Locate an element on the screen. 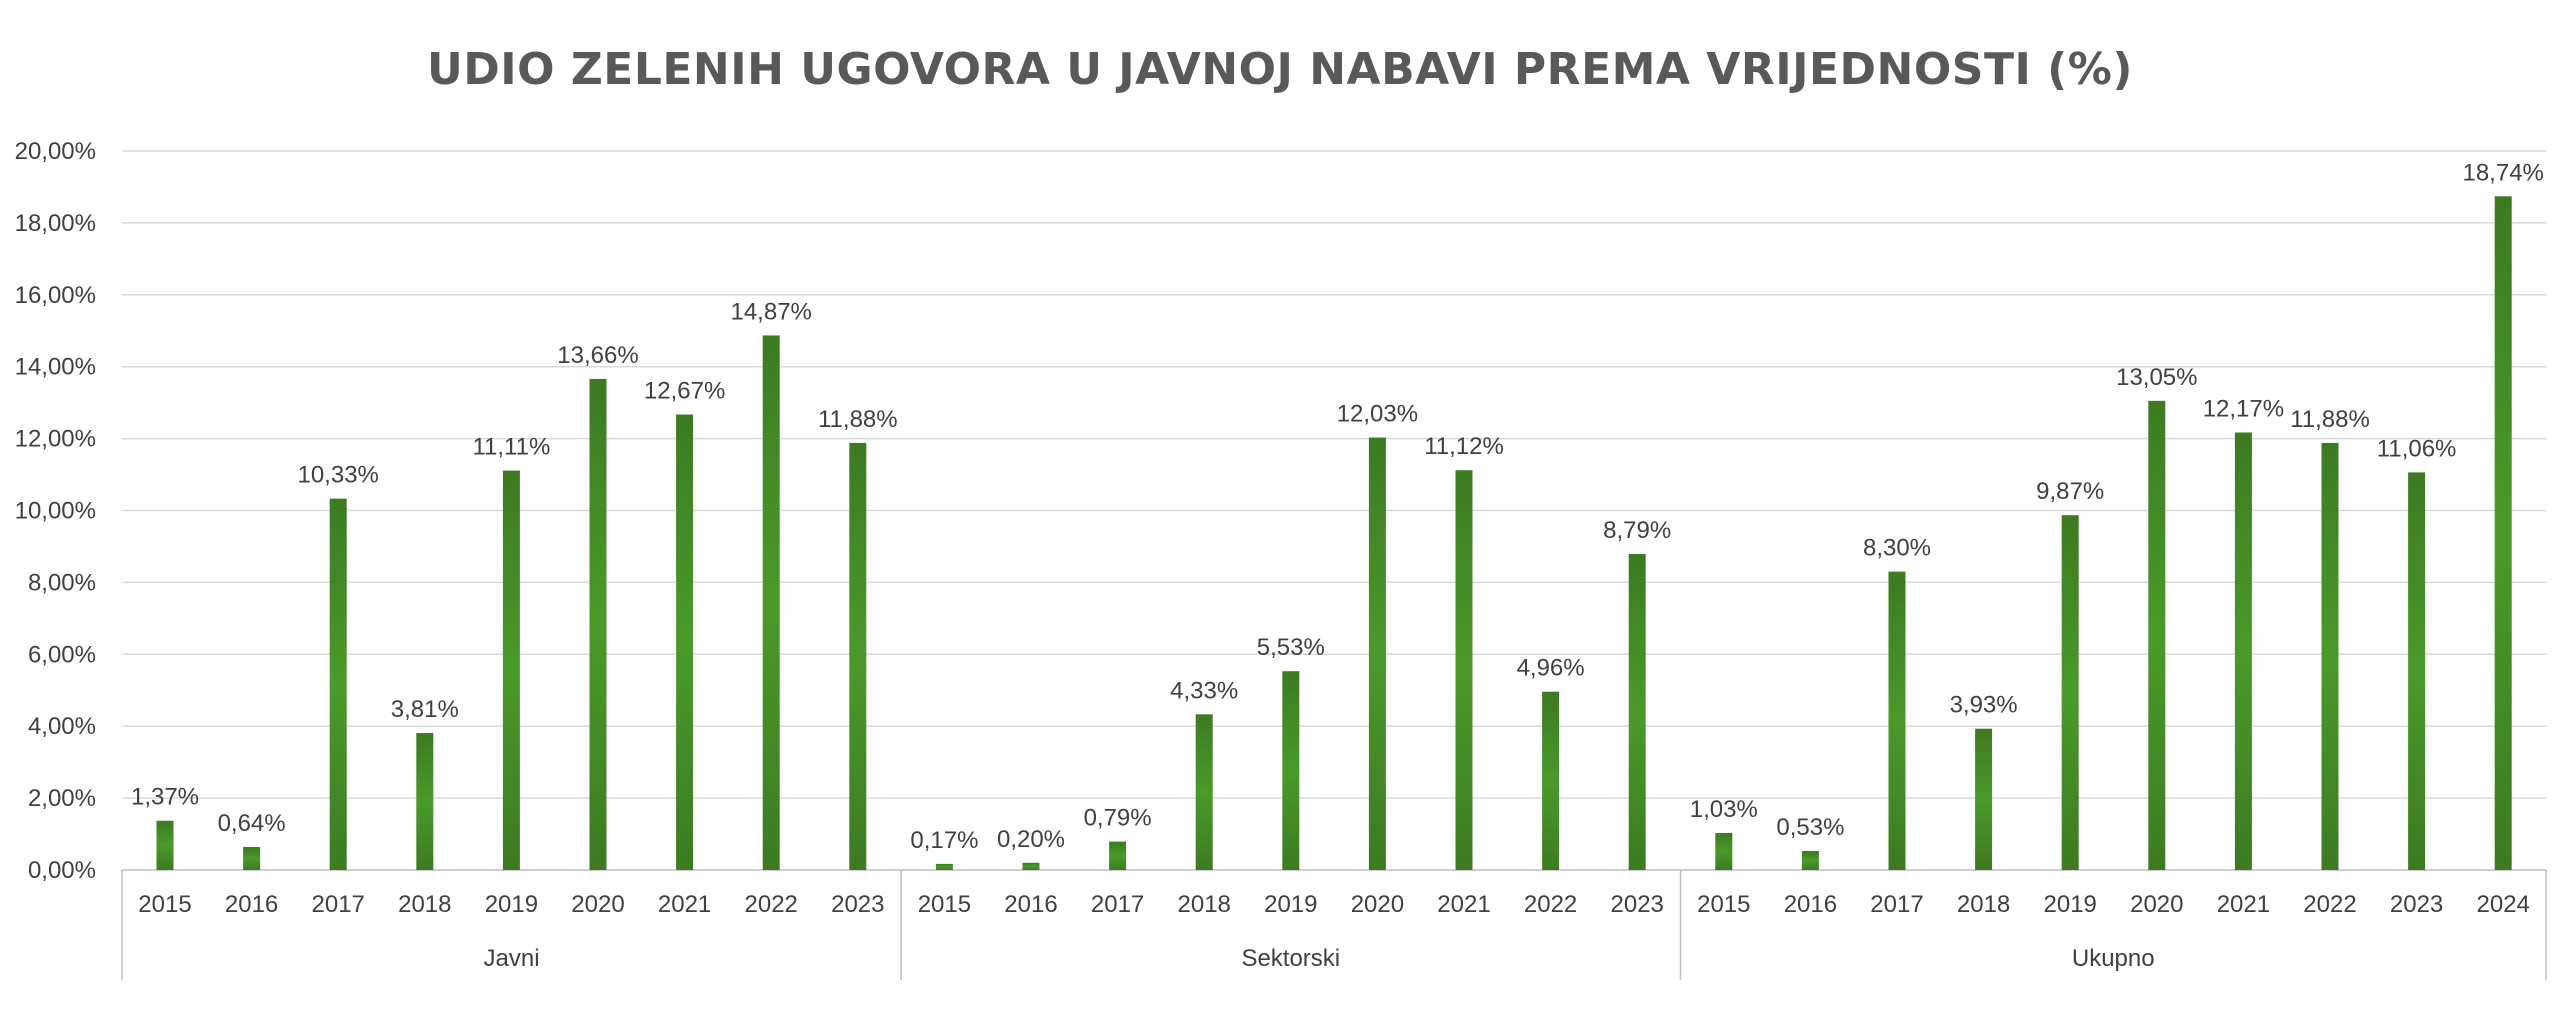  data-label: 1,03% is located at coordinates (1724, 809).